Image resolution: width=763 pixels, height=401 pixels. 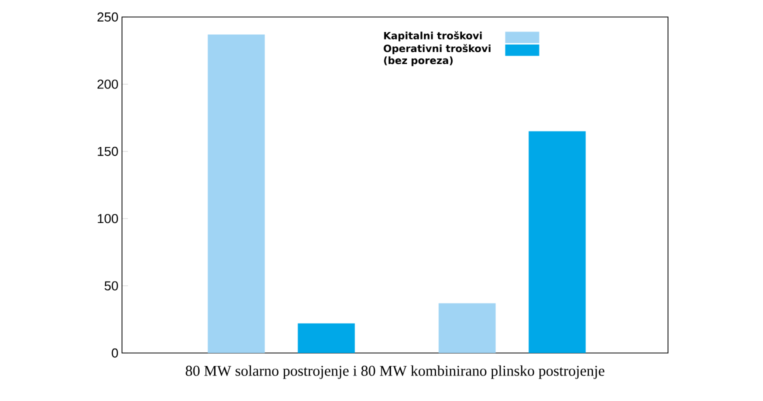 I want to click on y-tick-label: 0, so click(x=115, y=353).